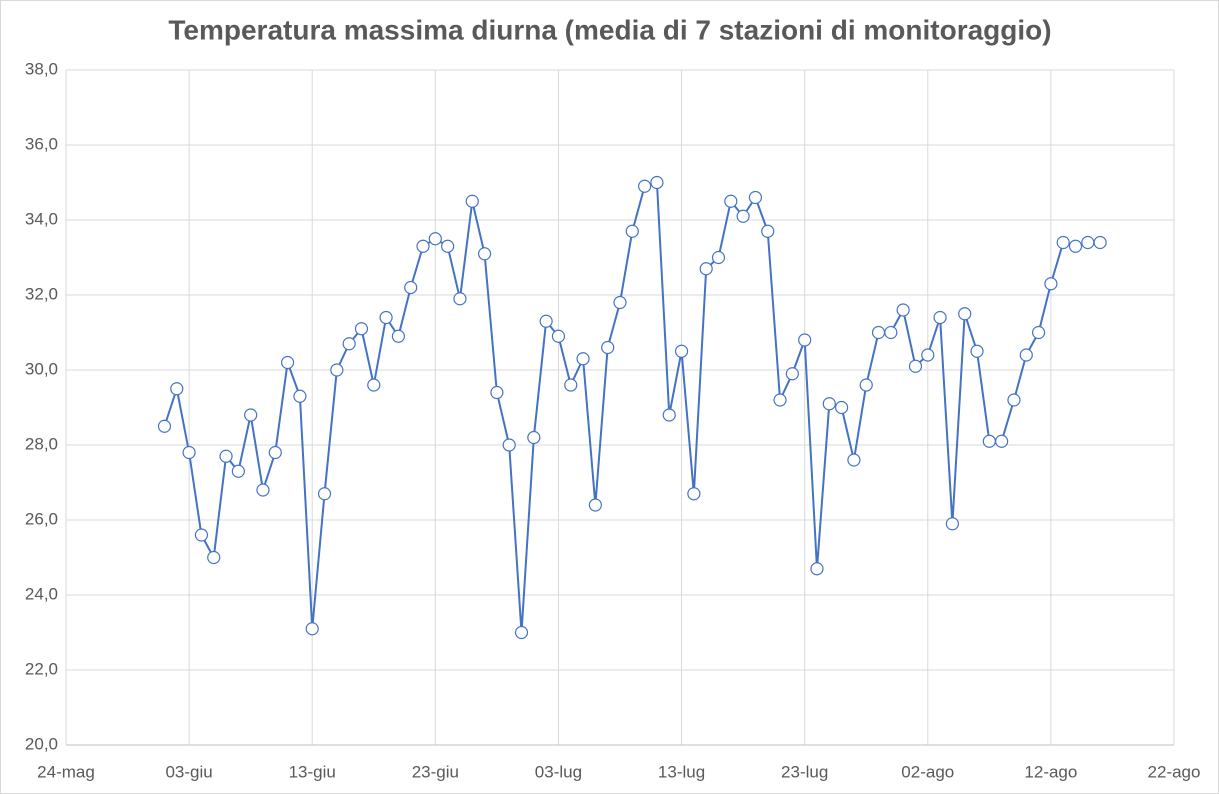  What do you see at coordinates (41, 68) in the screenshot?
I see `y-tick-label: 38,0` at bounding box center [41, 68].